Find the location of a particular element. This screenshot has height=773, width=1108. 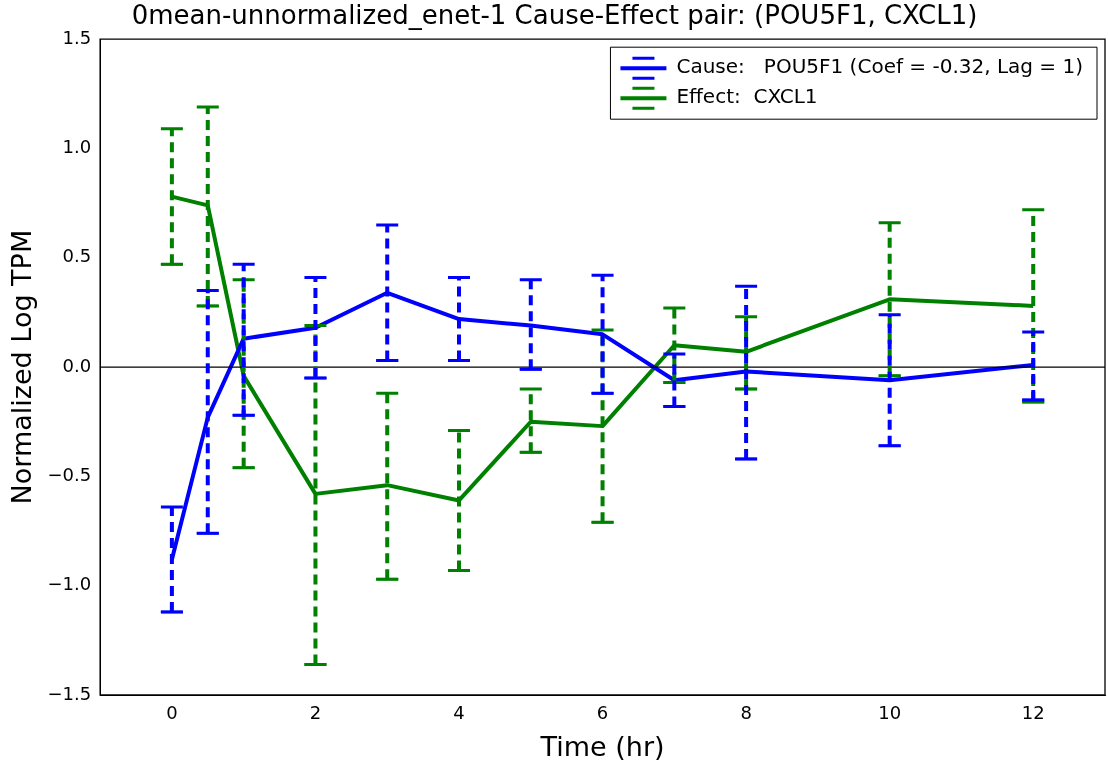

x-axis-title: Time (hr) is located at coordinates (602, 746).